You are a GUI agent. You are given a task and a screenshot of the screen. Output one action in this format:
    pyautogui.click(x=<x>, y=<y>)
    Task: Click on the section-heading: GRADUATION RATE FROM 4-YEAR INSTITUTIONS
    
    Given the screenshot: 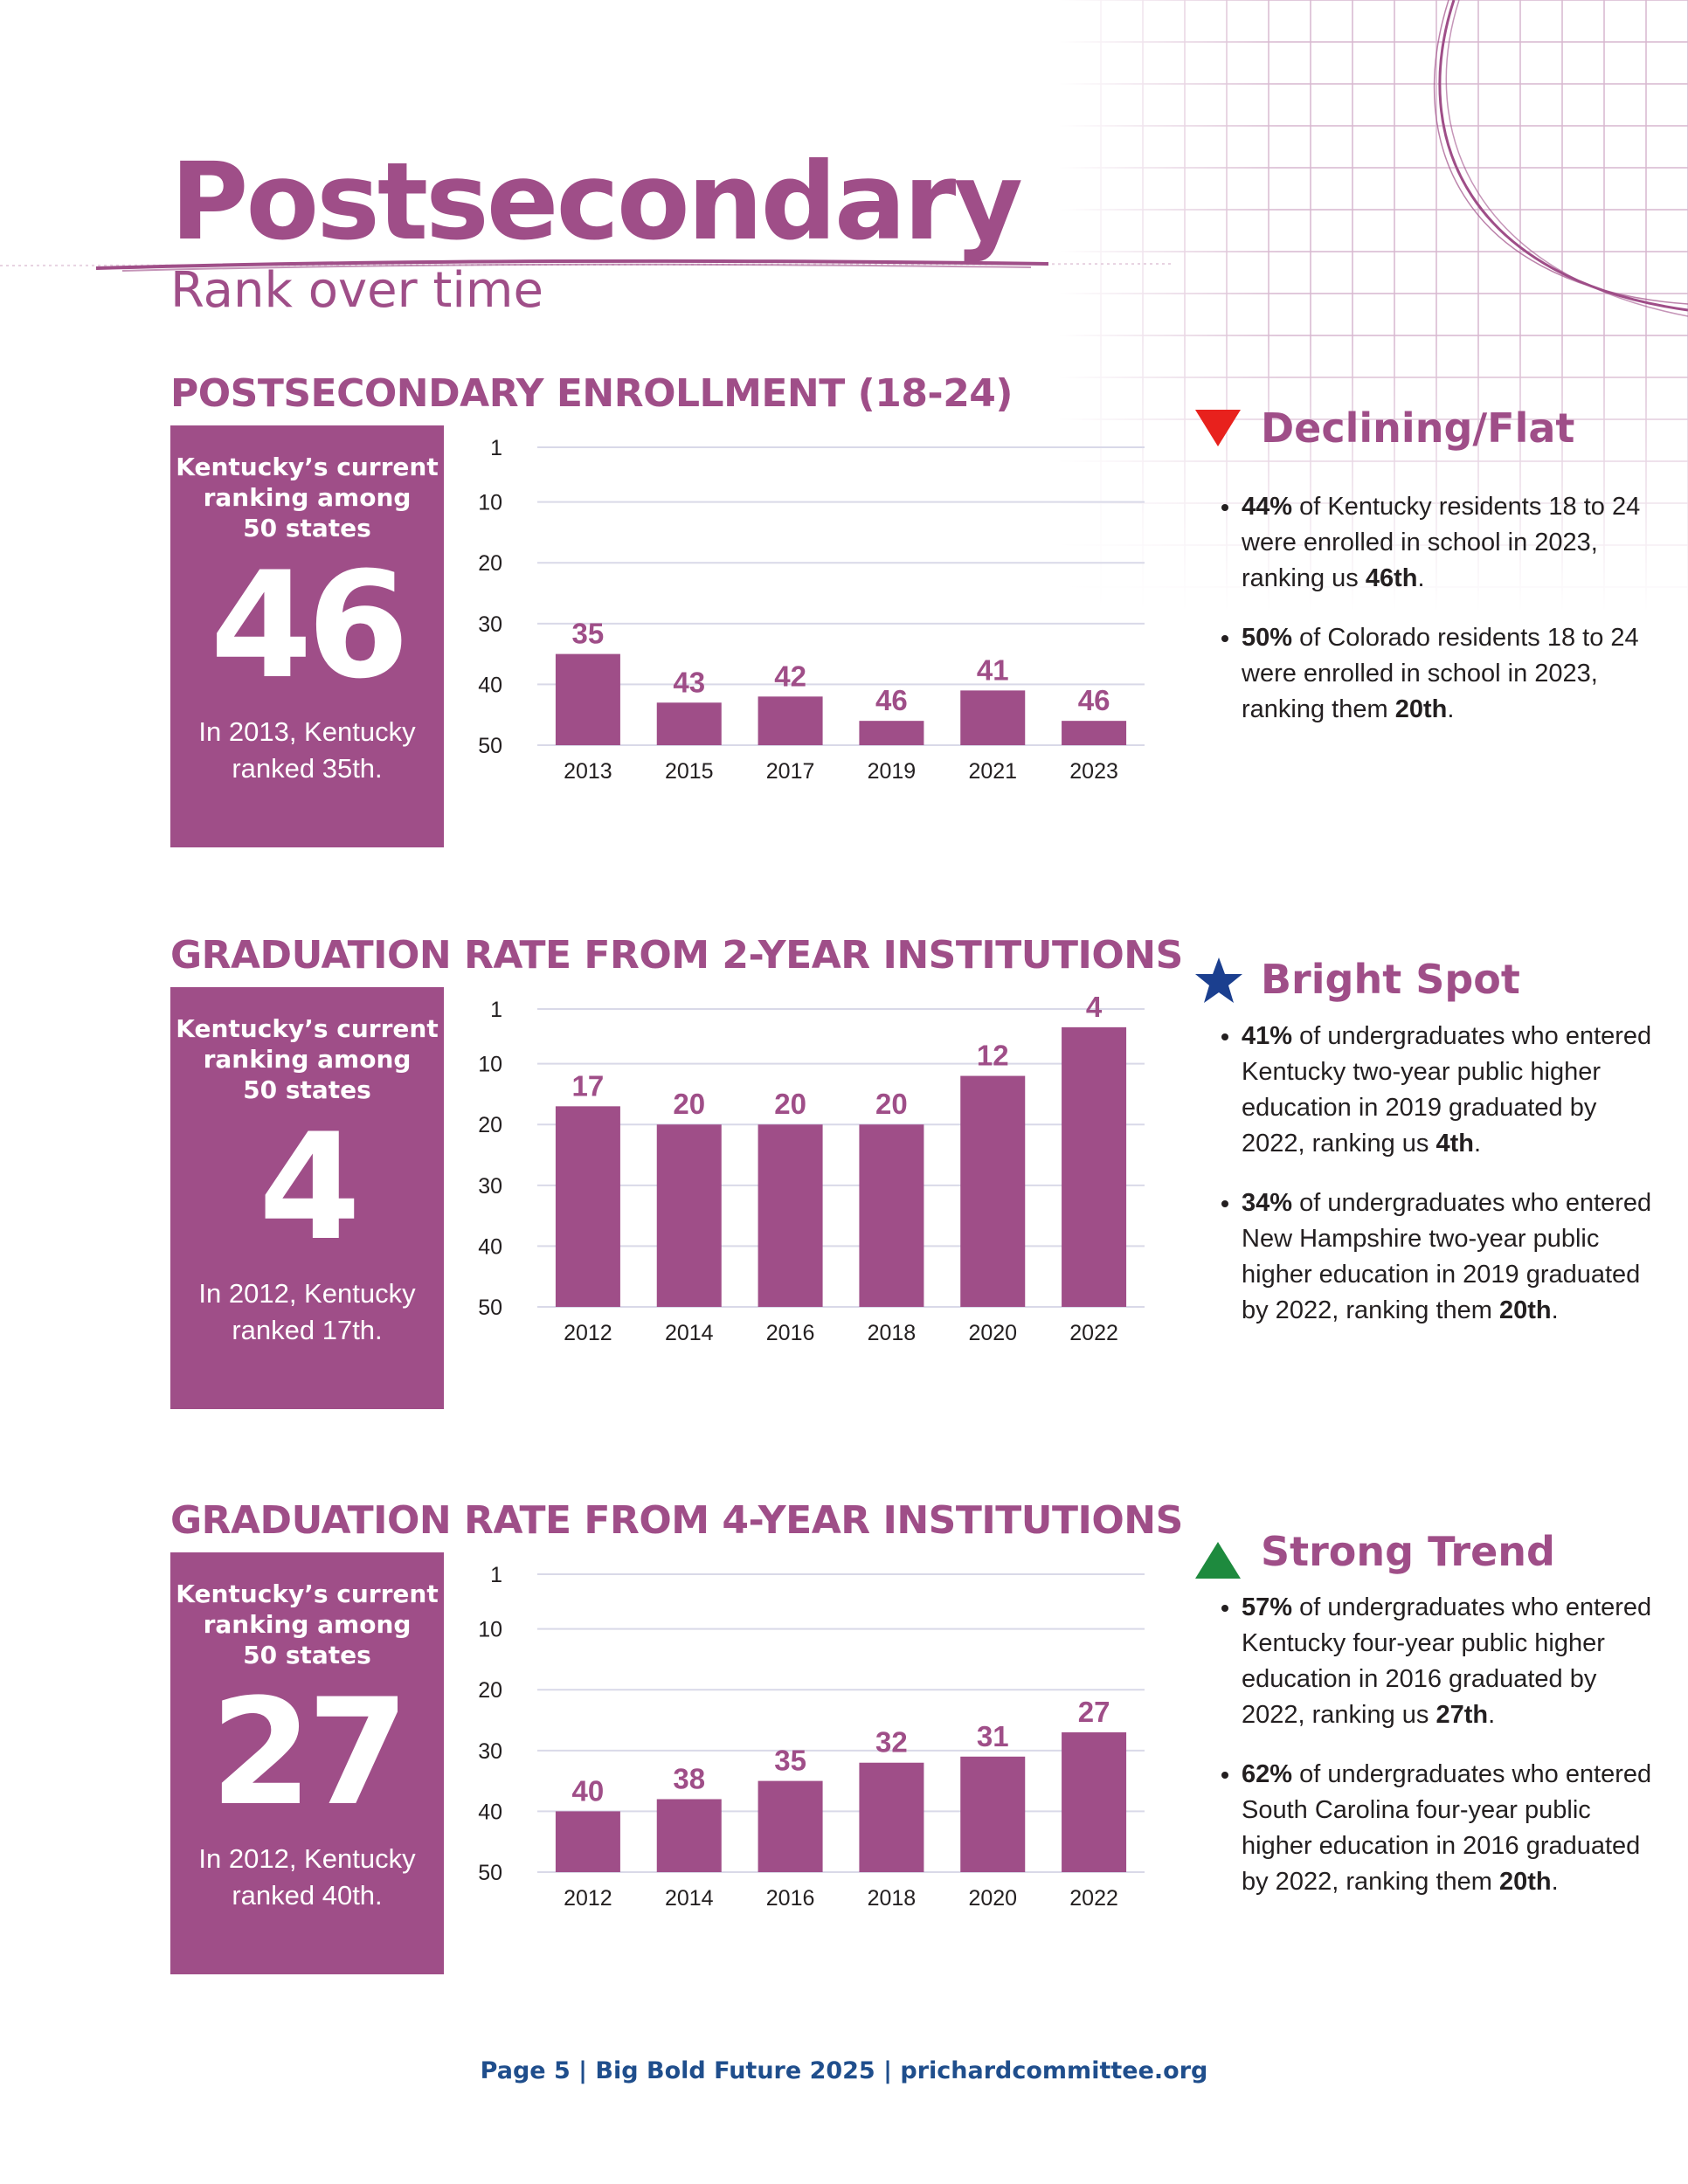 What is the action you would take?
    pyautogui.click(x=676, y=1520)
    